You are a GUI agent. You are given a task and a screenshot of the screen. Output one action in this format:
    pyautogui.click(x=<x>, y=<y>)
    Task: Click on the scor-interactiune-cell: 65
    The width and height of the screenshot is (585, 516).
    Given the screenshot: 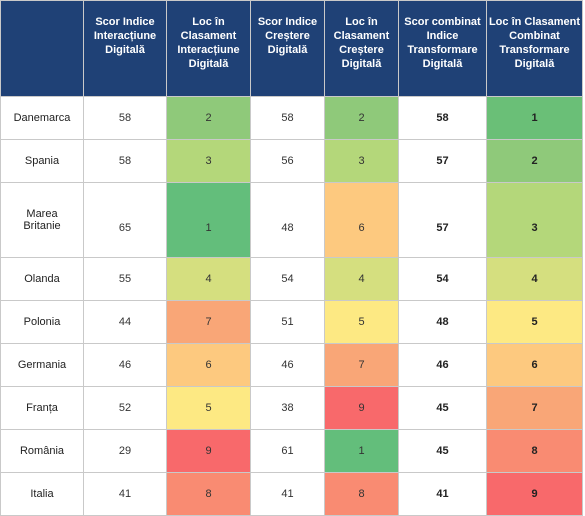 What is the action you would take?
    pyautogui.click(x=125, y=220)
    